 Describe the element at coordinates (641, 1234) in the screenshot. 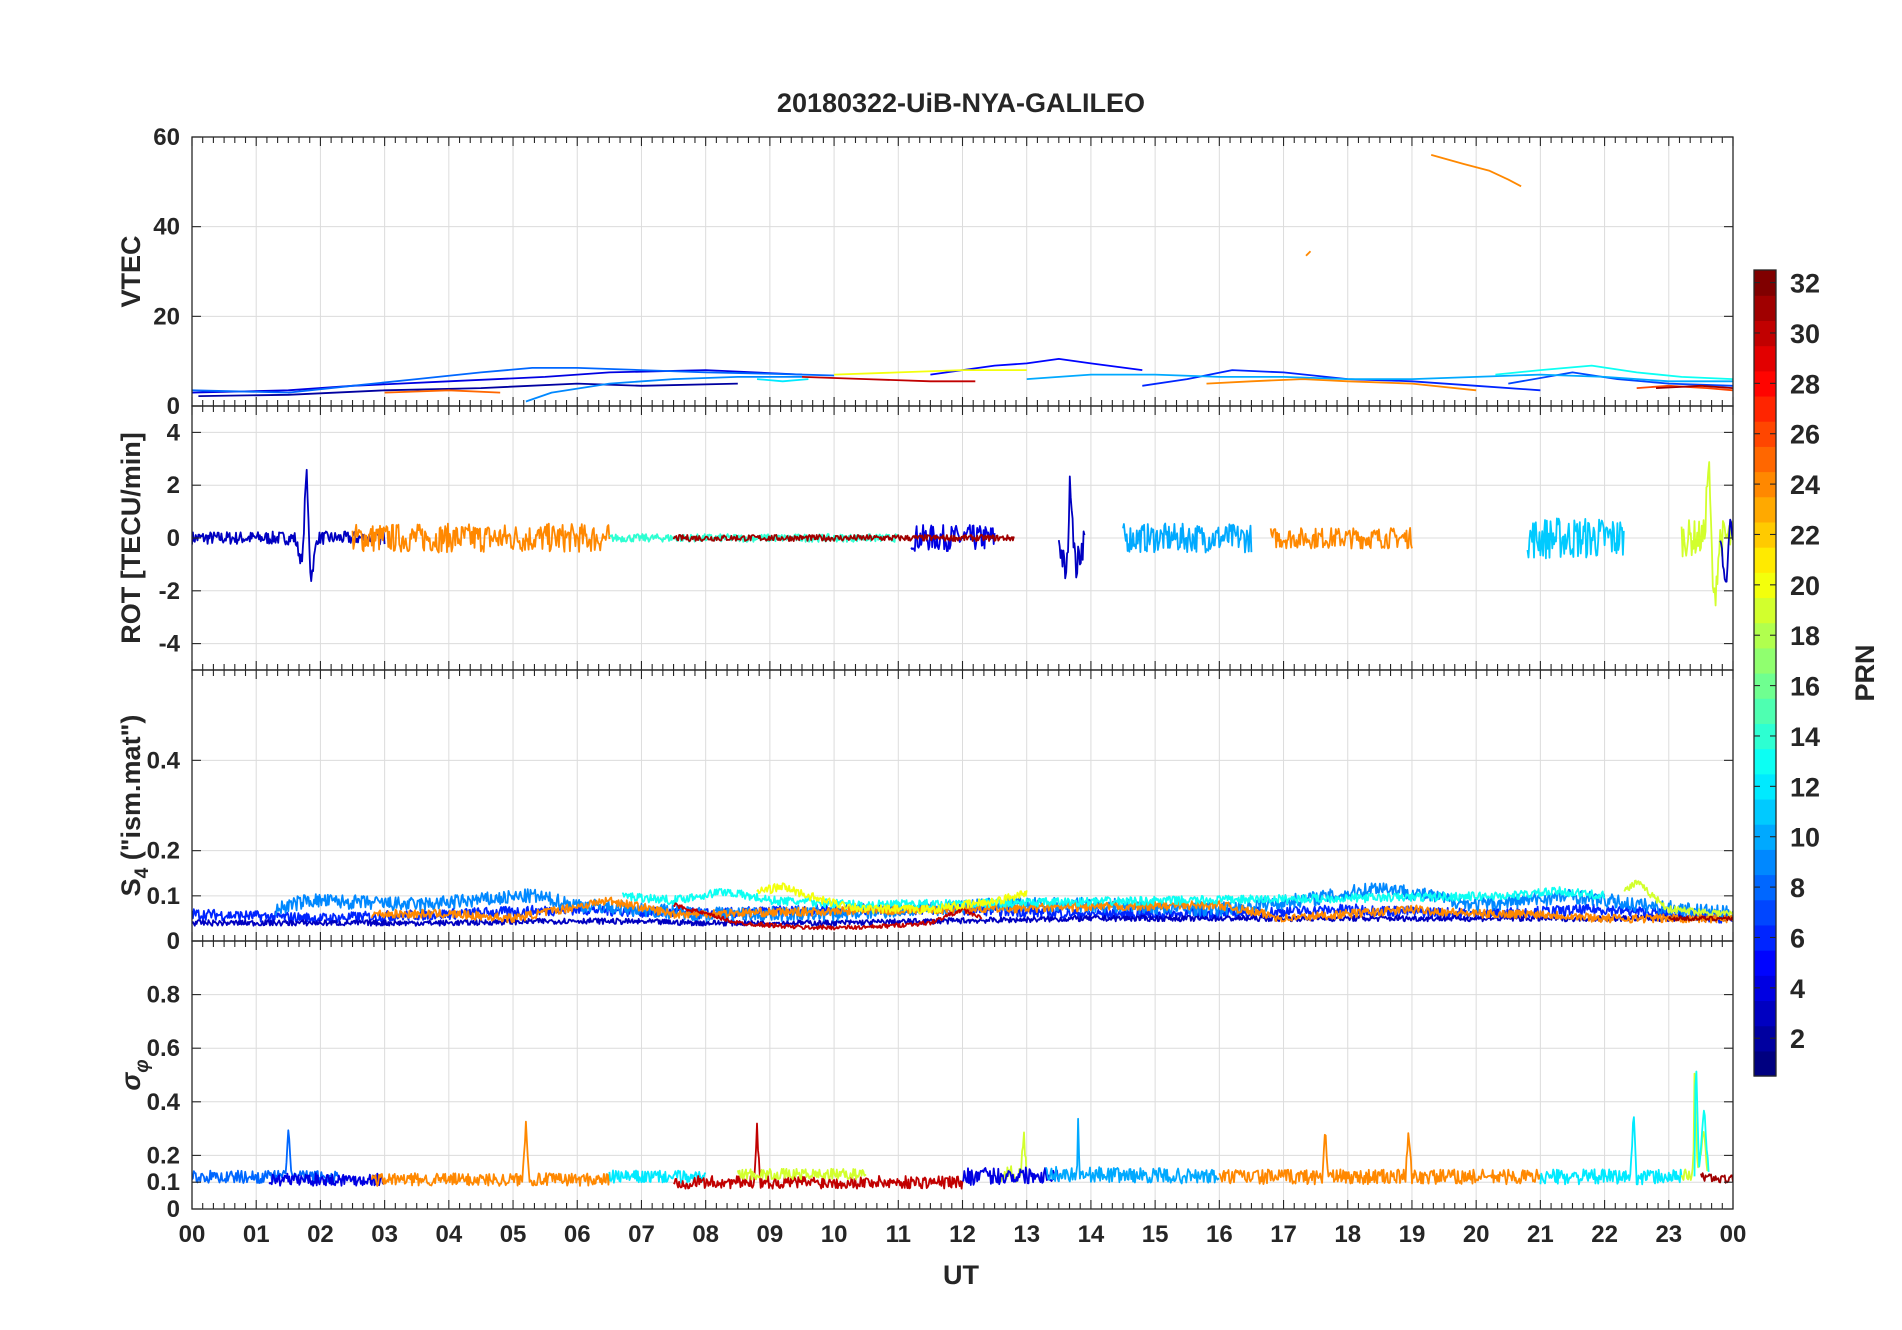

I see `x-tick-label: 07` at that location.